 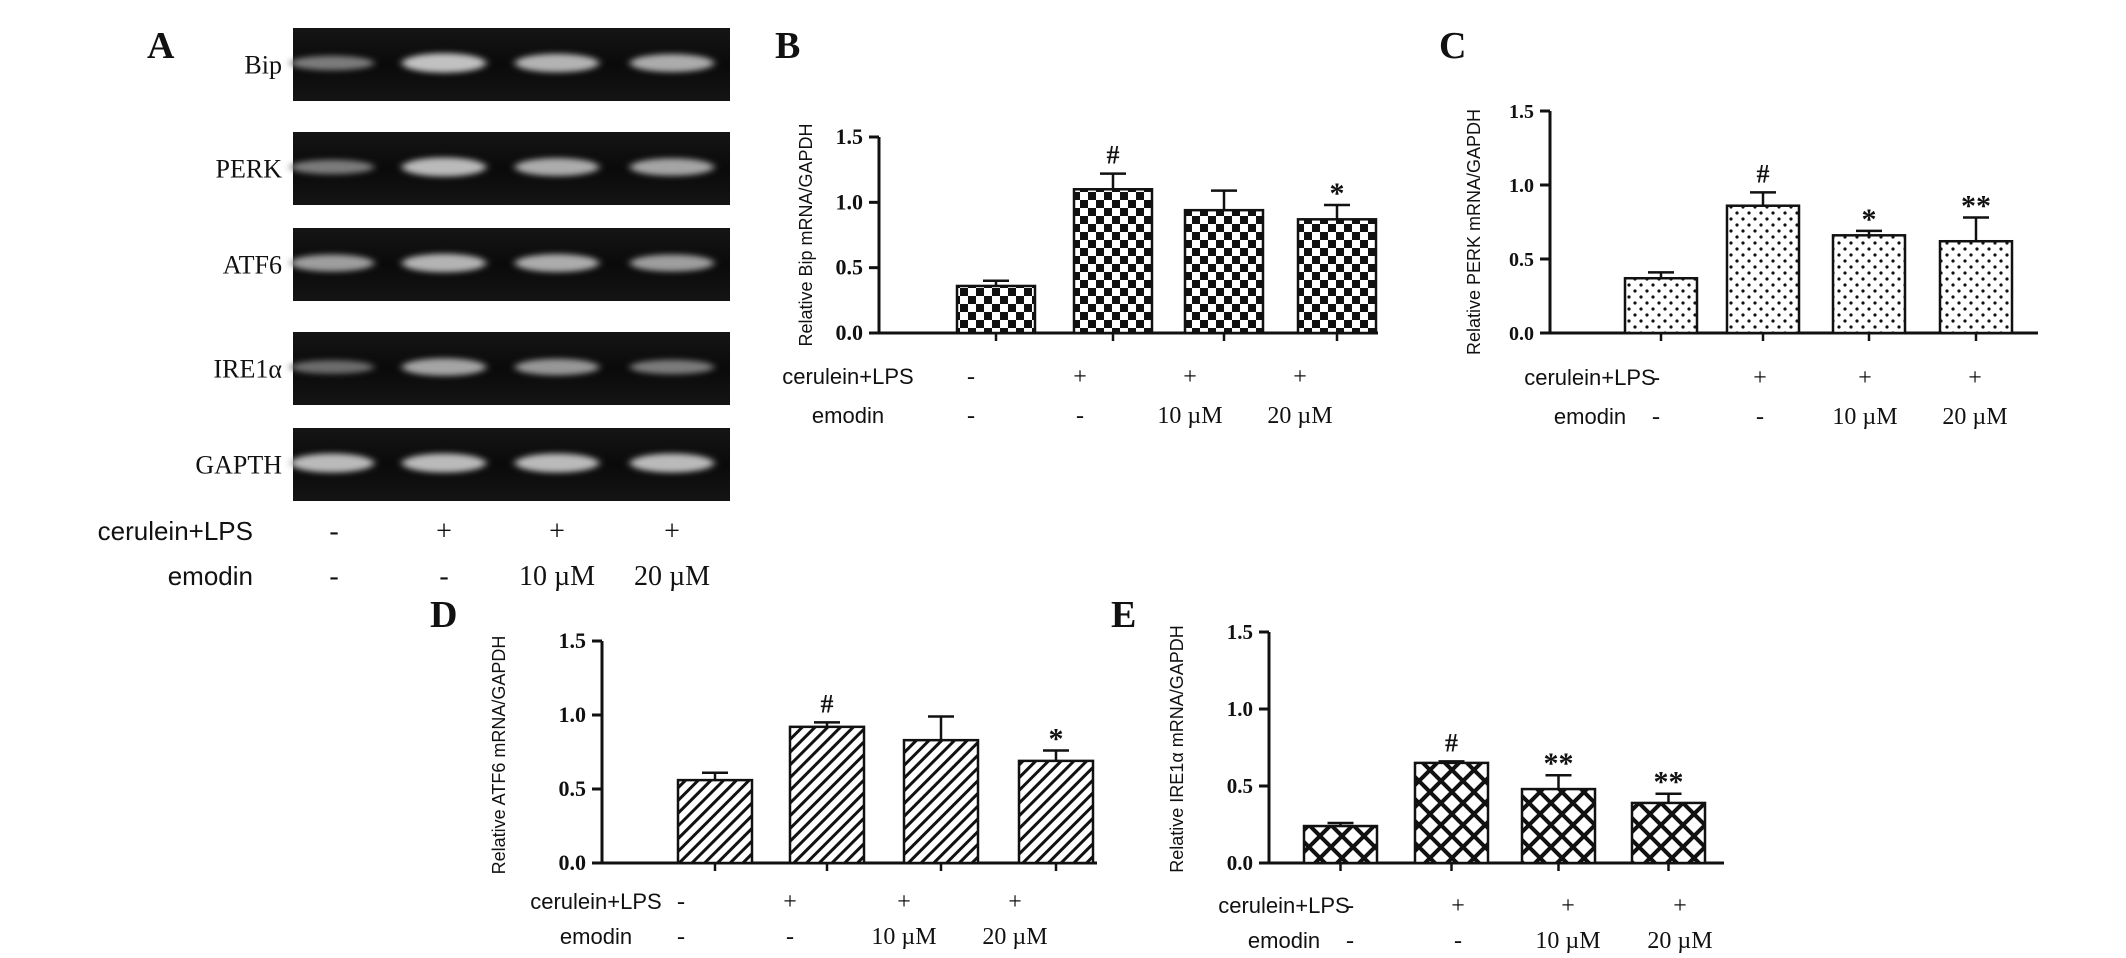 I want to click on y-axis-label: Relative PERK mRNA/GAPDH, so click(x=1474, y=232).